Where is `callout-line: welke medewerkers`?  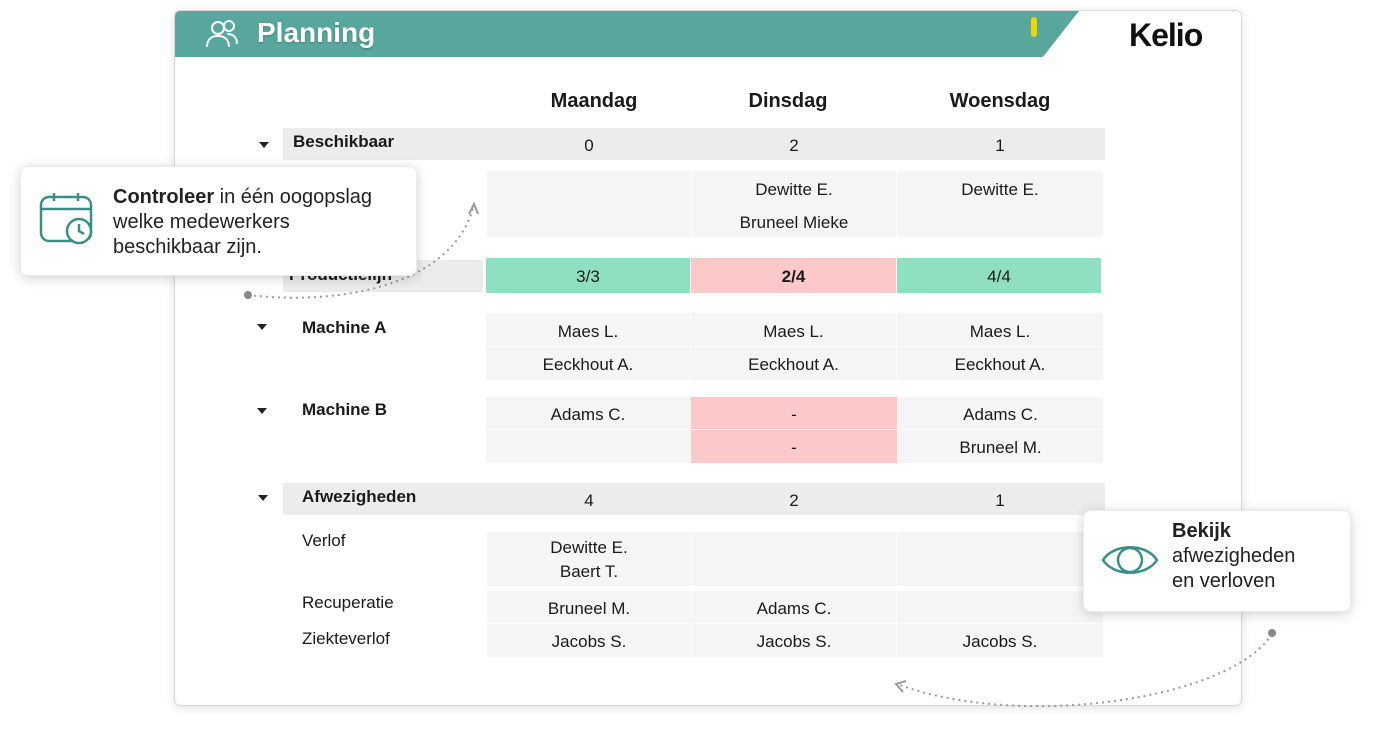 callout-line: welke medewerkers is located at coordinates (201, 222).